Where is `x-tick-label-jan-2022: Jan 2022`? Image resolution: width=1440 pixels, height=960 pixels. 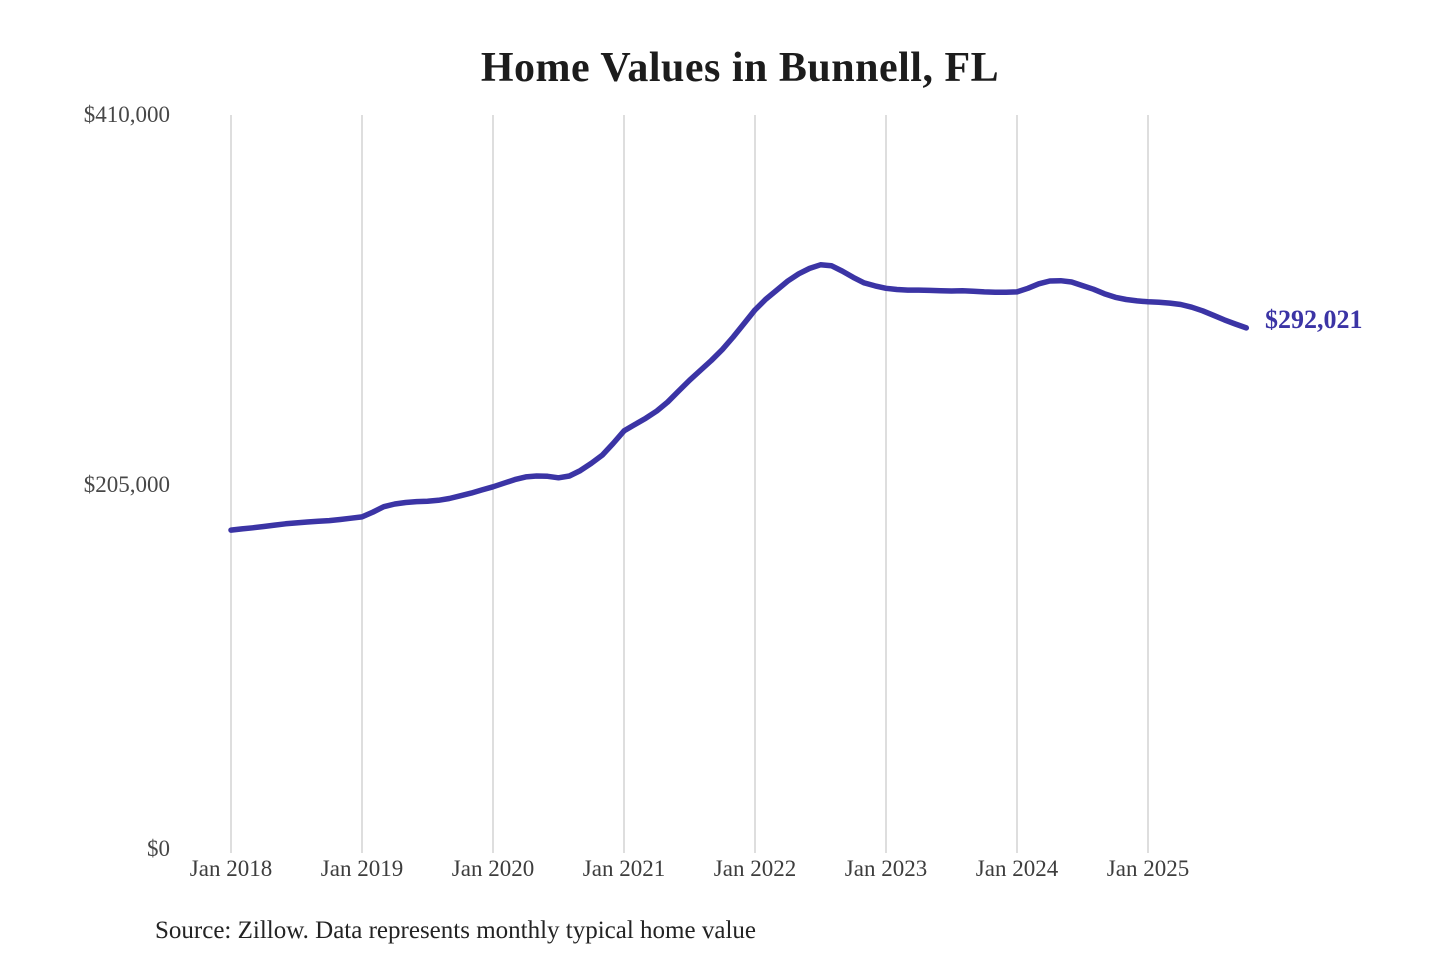
x-tick-label-jan-2022: Jan 2022 is located at coordinates (755, 868).